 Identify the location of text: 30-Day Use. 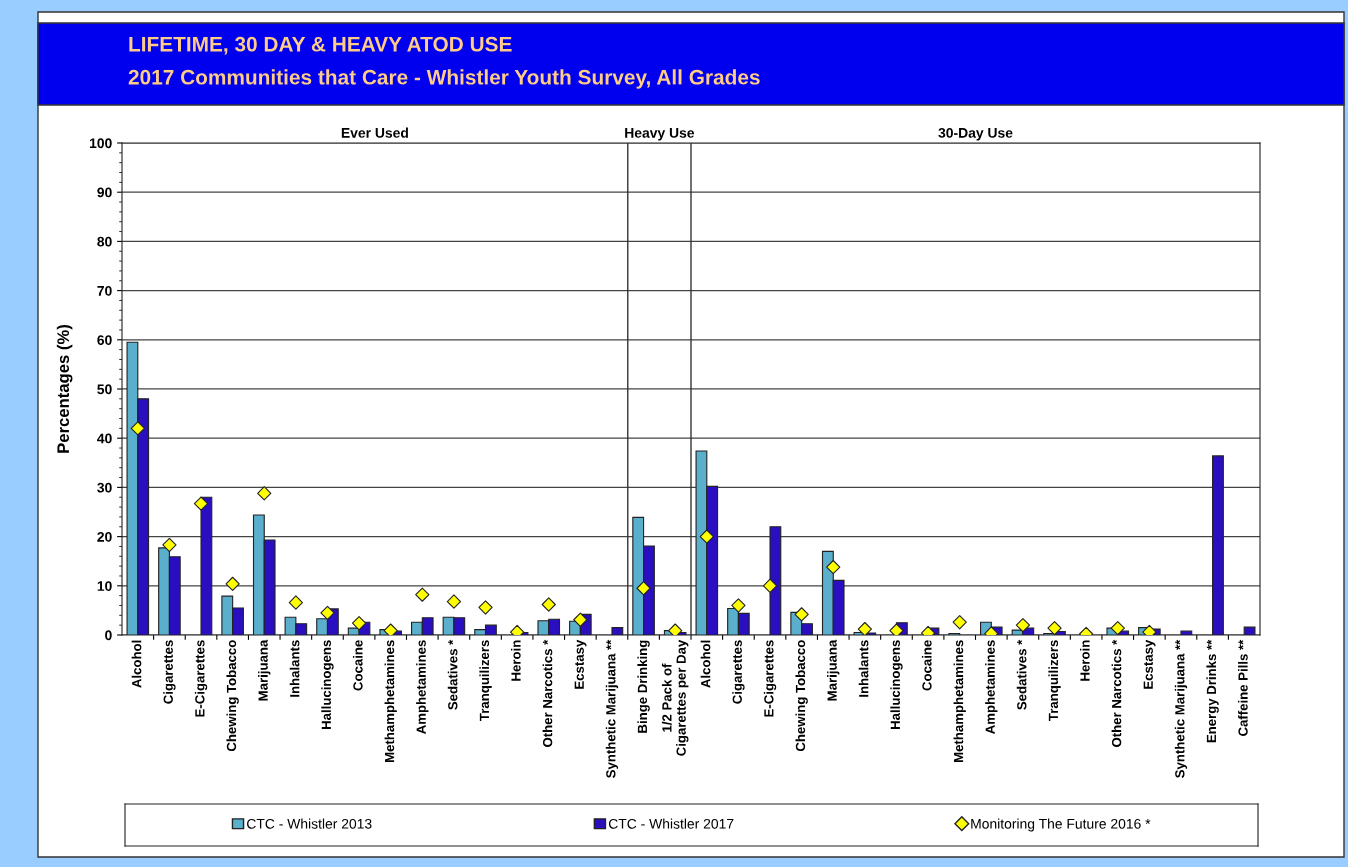
(975, 134).